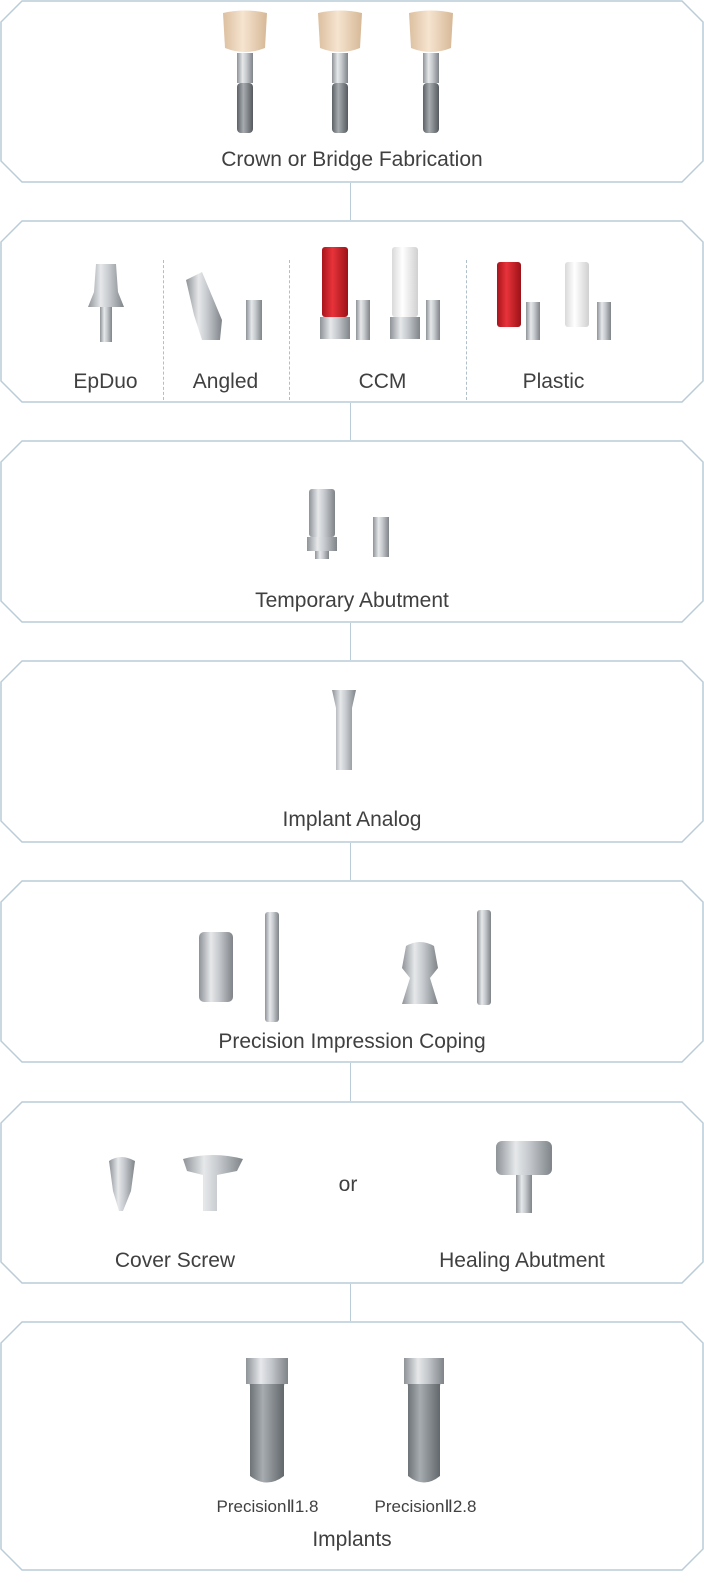 The width and height of the screenshot is (704, 1583). I want to click on implant-analog-illustration, so click(344, 730).